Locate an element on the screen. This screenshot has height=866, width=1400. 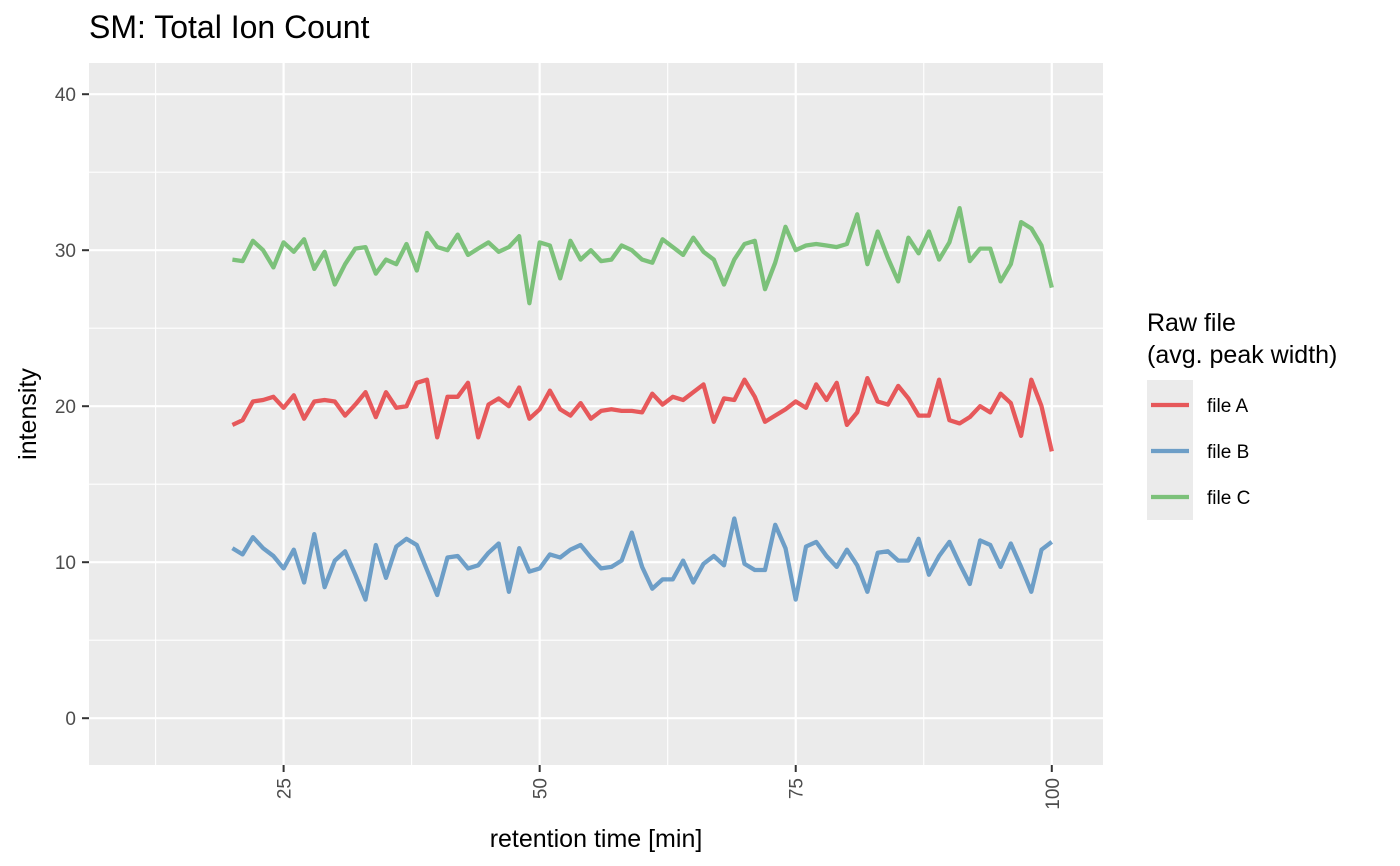
legend-title-line-2: (avg. peak width) is located at coordinates (1242, 355).